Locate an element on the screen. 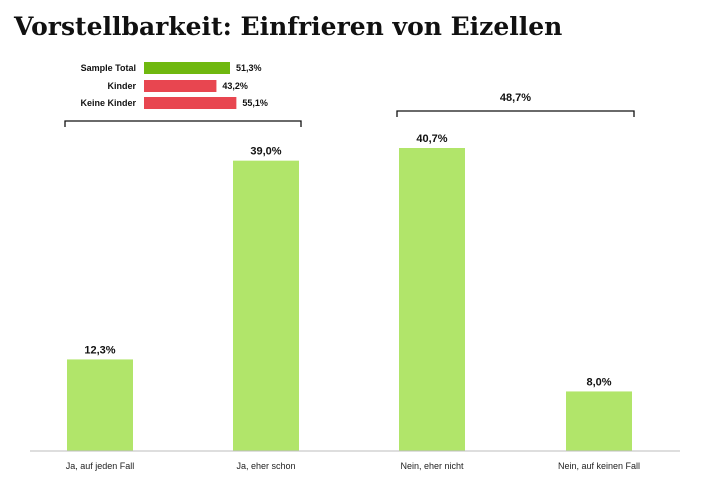 Image resolution: width=708 pixels, height=480 pixels. chart-title: Vorstellbarkeit: Einfrieren von Eizellen is located at coordinates (287, 26).